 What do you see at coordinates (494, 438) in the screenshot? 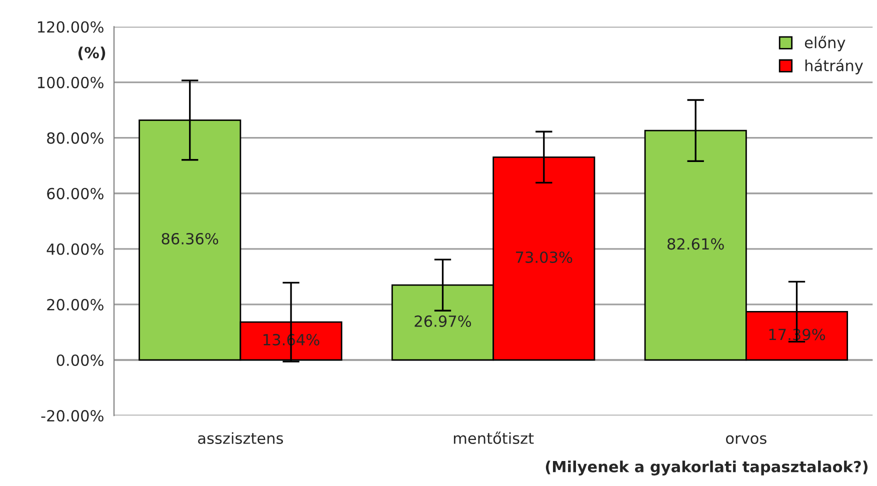
I see `x-tick-label: mentőtiszt` at bounding box center [494, 438].